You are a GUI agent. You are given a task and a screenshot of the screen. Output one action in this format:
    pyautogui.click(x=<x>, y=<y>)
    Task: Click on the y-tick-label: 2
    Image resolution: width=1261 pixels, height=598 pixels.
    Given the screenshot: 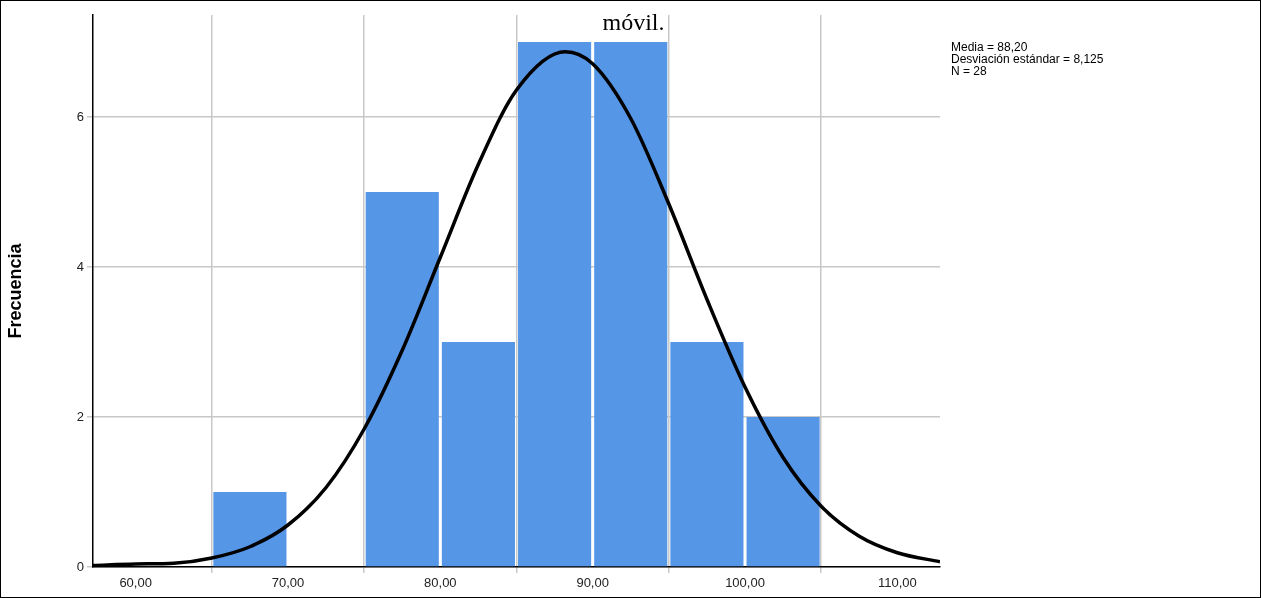 What is the action you would take?
    pyautogui.click(x=80, y=416)
    